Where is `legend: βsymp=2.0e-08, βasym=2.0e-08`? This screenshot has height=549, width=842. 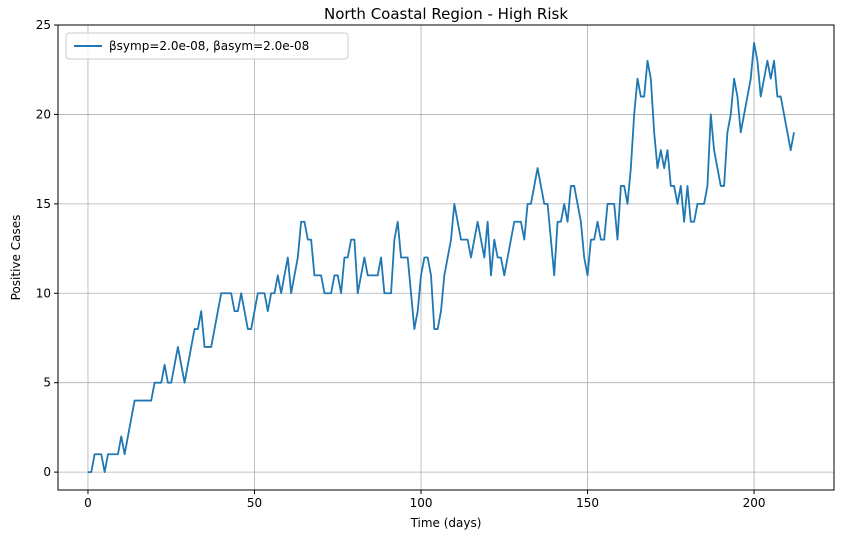 legend: βsymp=2.0e-08, βasym=2.0e-08 is located at coordinates (207, 46).